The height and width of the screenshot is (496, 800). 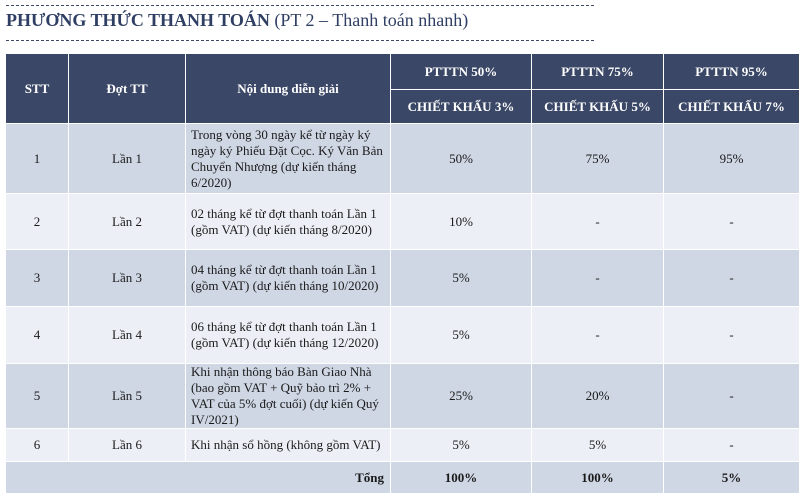 What do you see at coordinates (461, 158) in the screenshot?
I see `cell-pttn-50: 50%` at bounding box center [461, 158].